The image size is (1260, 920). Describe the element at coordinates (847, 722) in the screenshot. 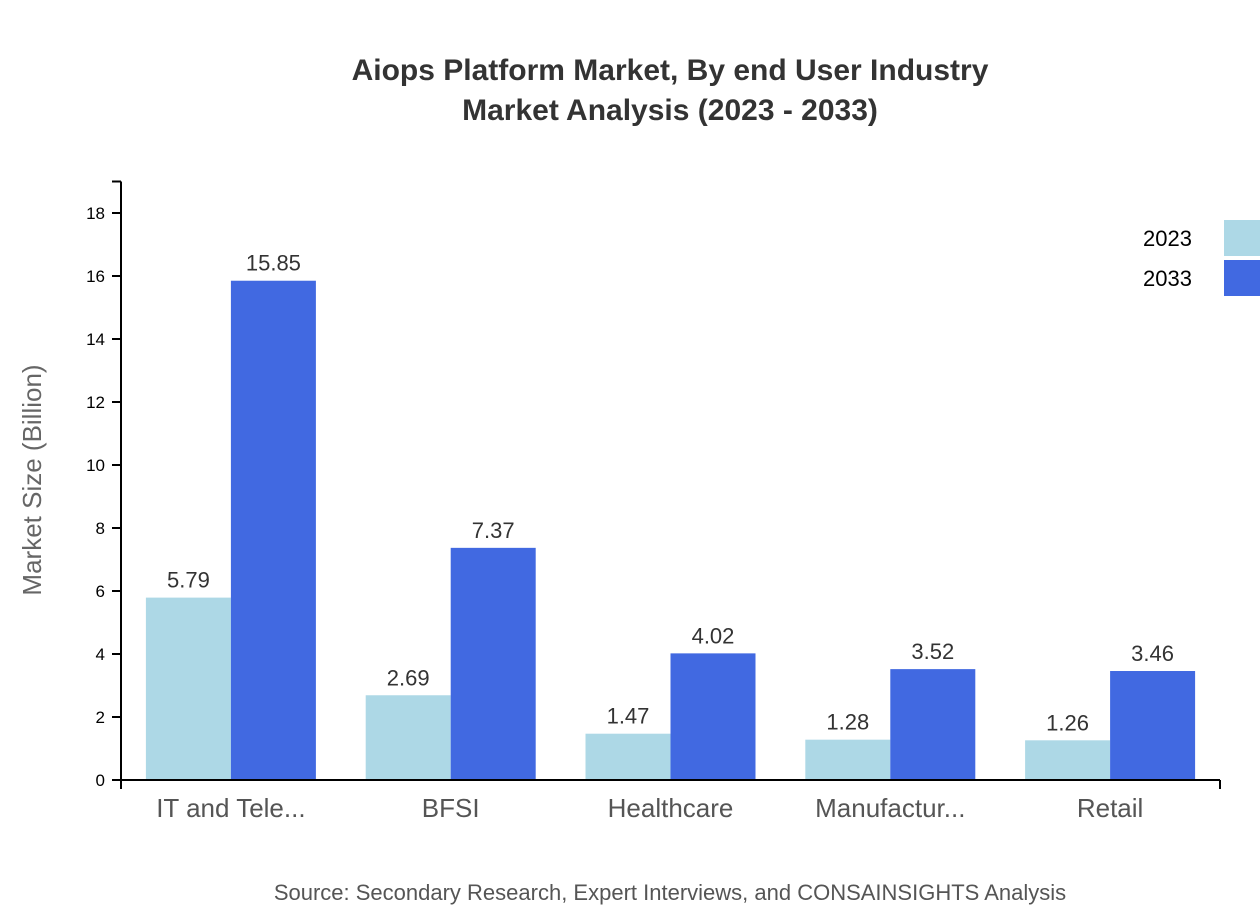

I see `data-label-2023: 1.28` at that location.